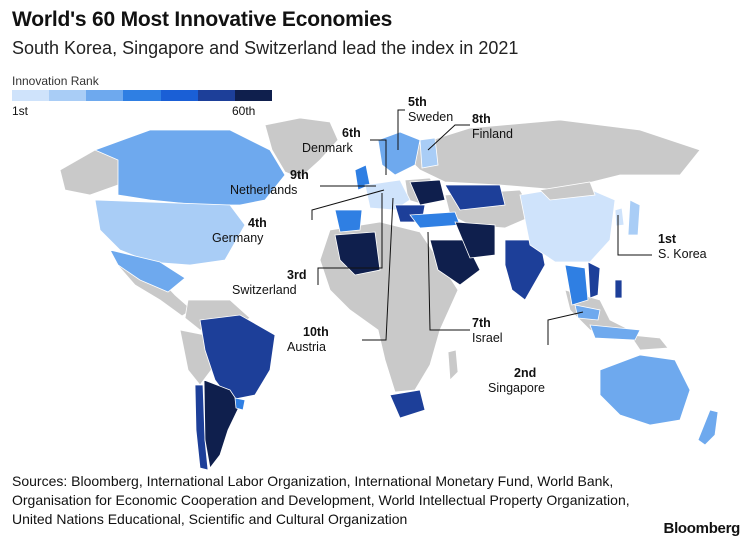  I want to click on region-usa, so click(170, 232).